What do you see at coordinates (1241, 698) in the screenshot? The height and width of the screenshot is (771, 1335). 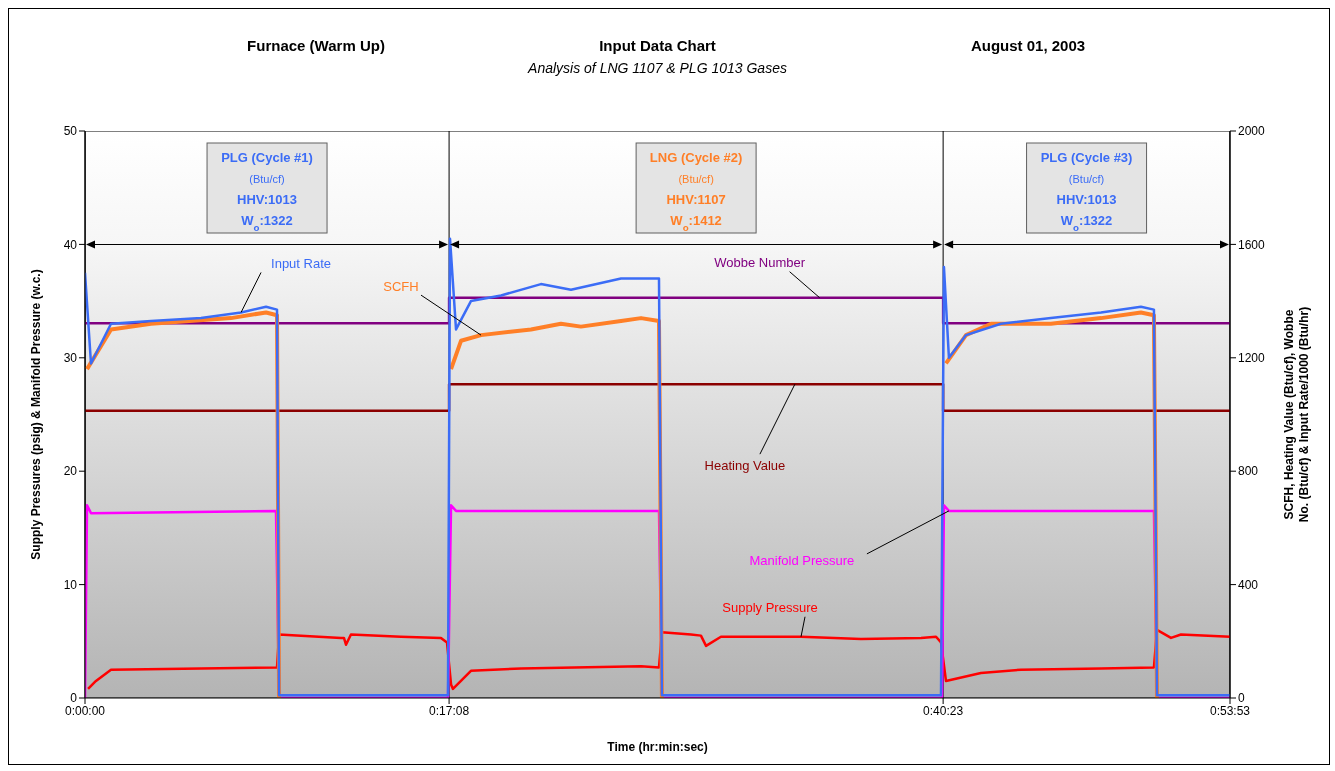 I see `y2-tick-label: 0` at bounding box center [1241, 698].